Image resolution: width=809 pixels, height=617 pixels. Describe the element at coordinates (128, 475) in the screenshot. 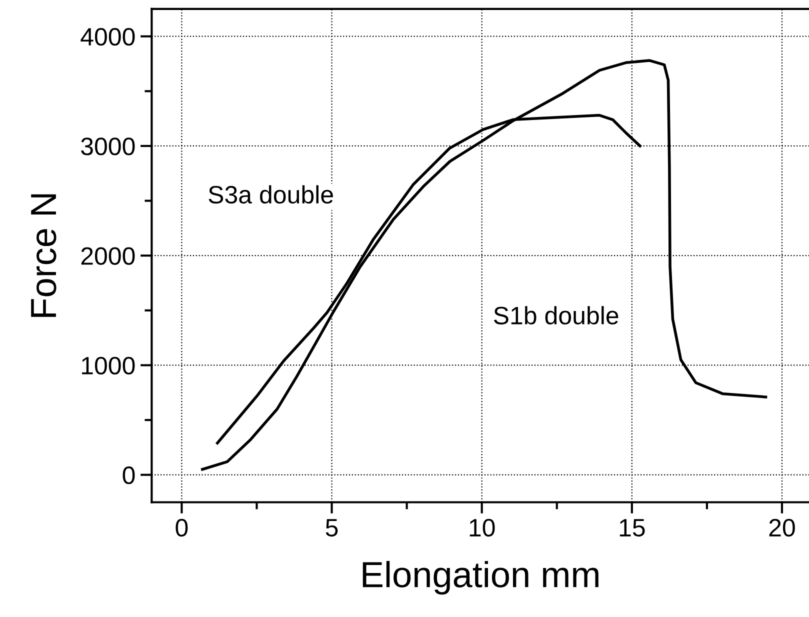

I see `y-tick-label: 0` at that location.